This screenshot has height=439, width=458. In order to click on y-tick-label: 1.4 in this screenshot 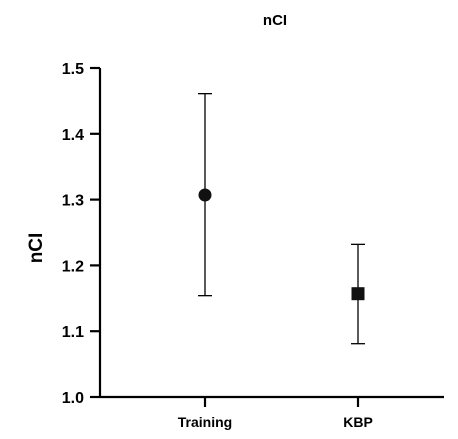, I will do `click(73, 135)`.